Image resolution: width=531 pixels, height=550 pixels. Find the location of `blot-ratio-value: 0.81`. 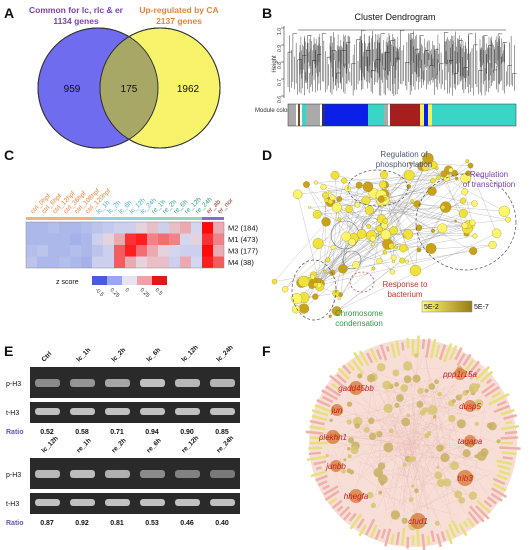

blot-ratio-value: 0.81 is located at coordinates (117, 523).